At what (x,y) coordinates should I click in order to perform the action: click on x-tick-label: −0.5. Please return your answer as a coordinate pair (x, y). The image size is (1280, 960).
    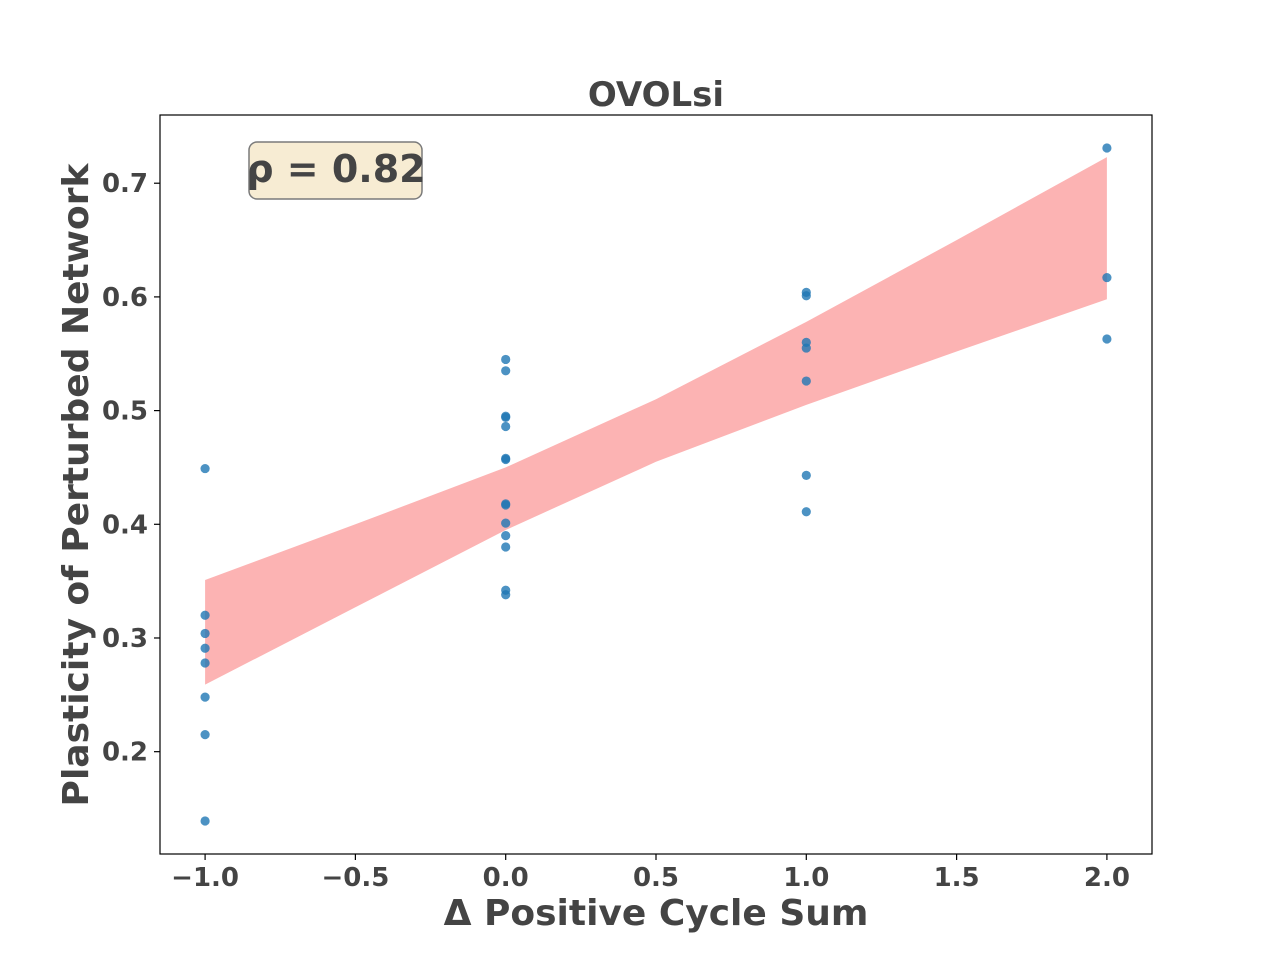
    Looking at the image, I should click on (355, 878).